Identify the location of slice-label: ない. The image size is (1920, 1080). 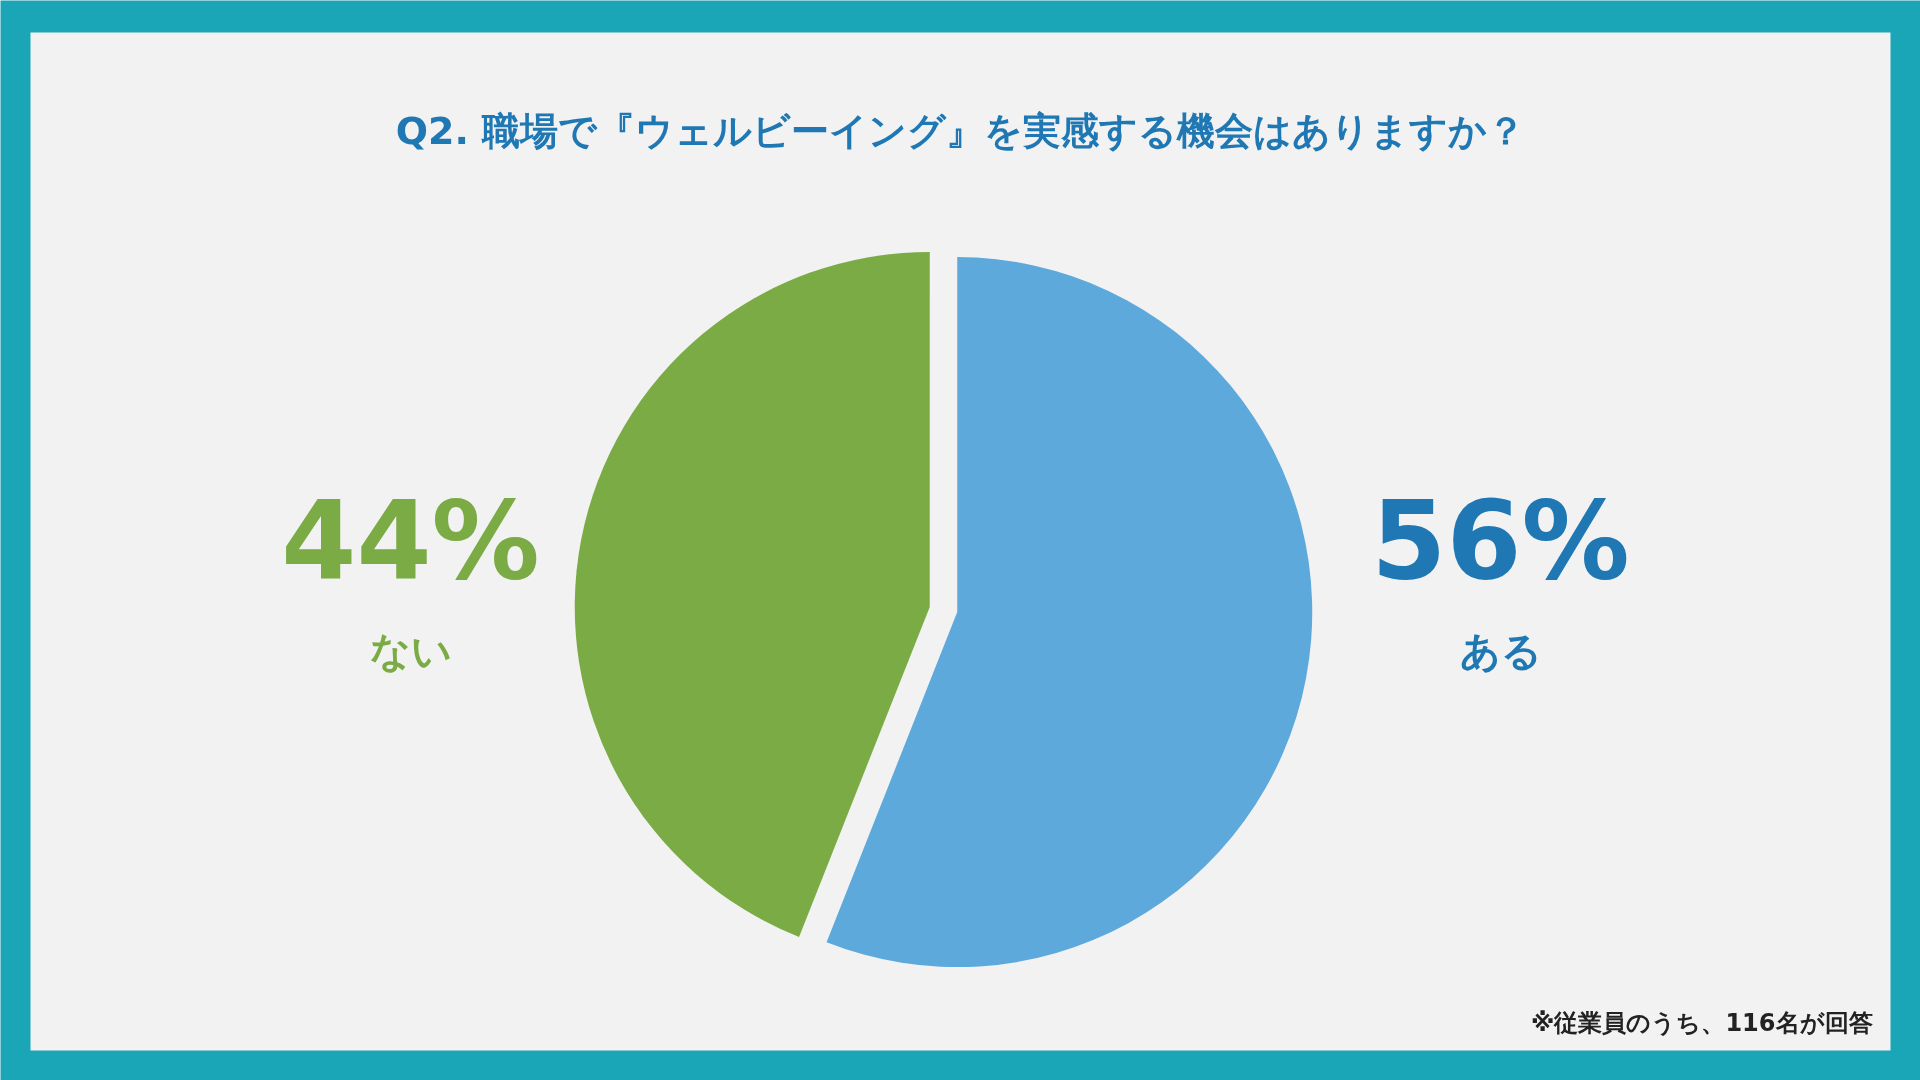
(410, 650).